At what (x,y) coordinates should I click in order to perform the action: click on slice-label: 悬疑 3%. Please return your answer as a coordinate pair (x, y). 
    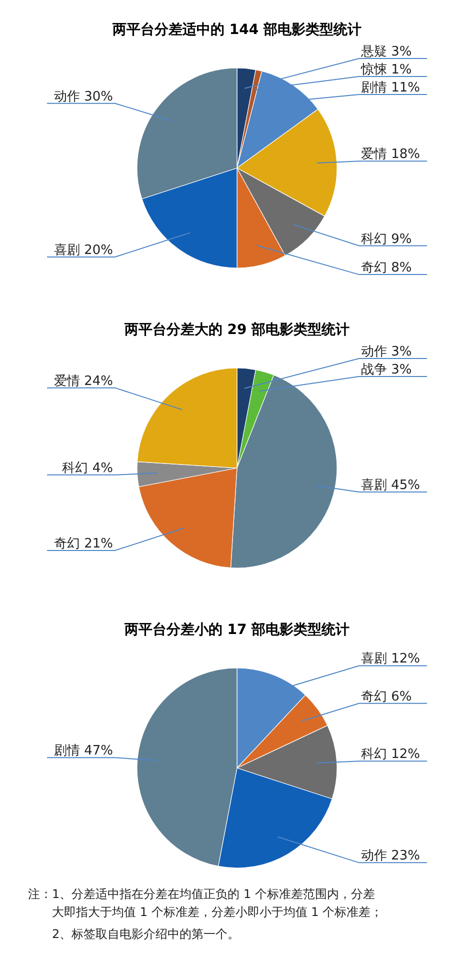
    Looking at the image, I should click on (386, 52).